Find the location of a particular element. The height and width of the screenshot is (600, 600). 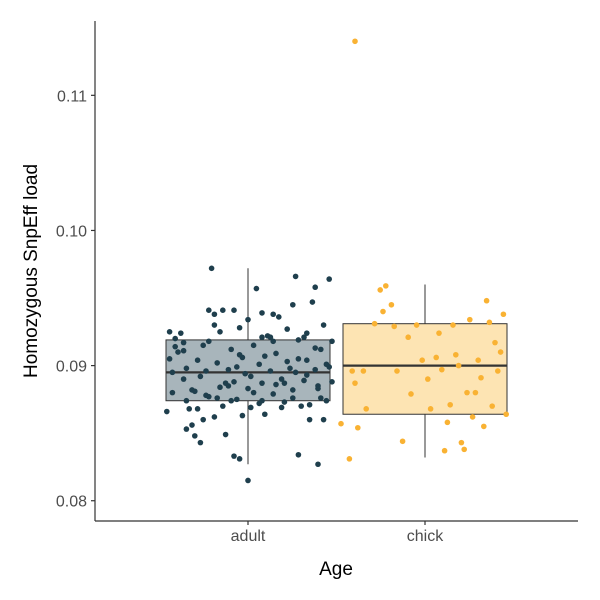

x-axis-title: Age is located at coordinates (336, 569).